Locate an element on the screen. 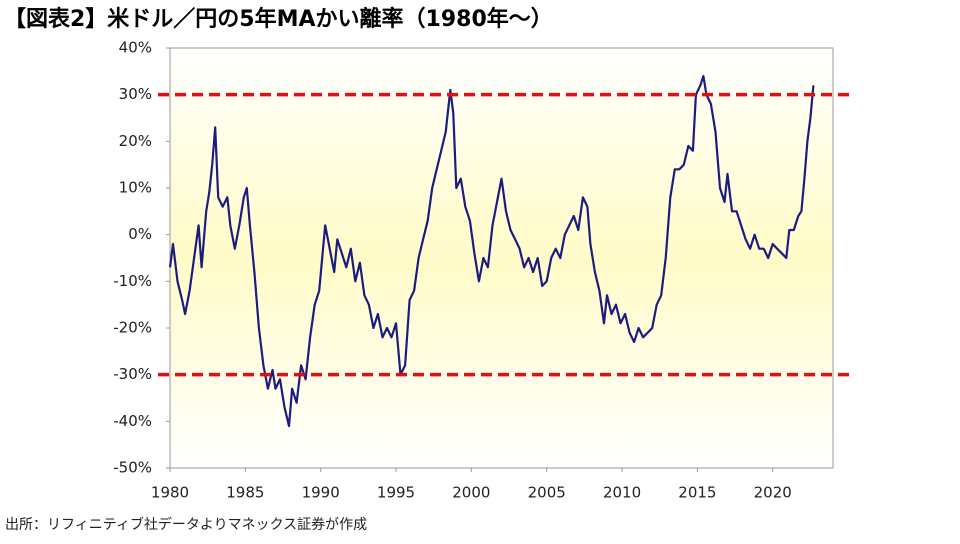 The height and width of the screenshot is (544, 960). x-tick-label: 1985 is located at coordinates (245, 493).